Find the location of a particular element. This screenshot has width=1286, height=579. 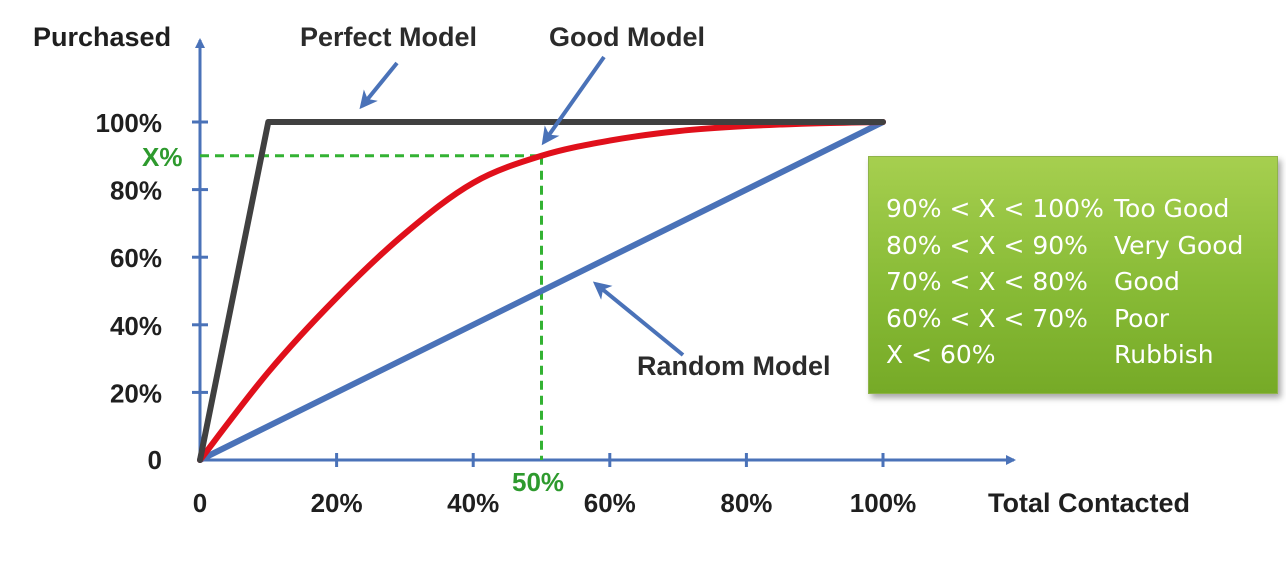

y-tick-label: 40% is located at coordinates (136, 326).